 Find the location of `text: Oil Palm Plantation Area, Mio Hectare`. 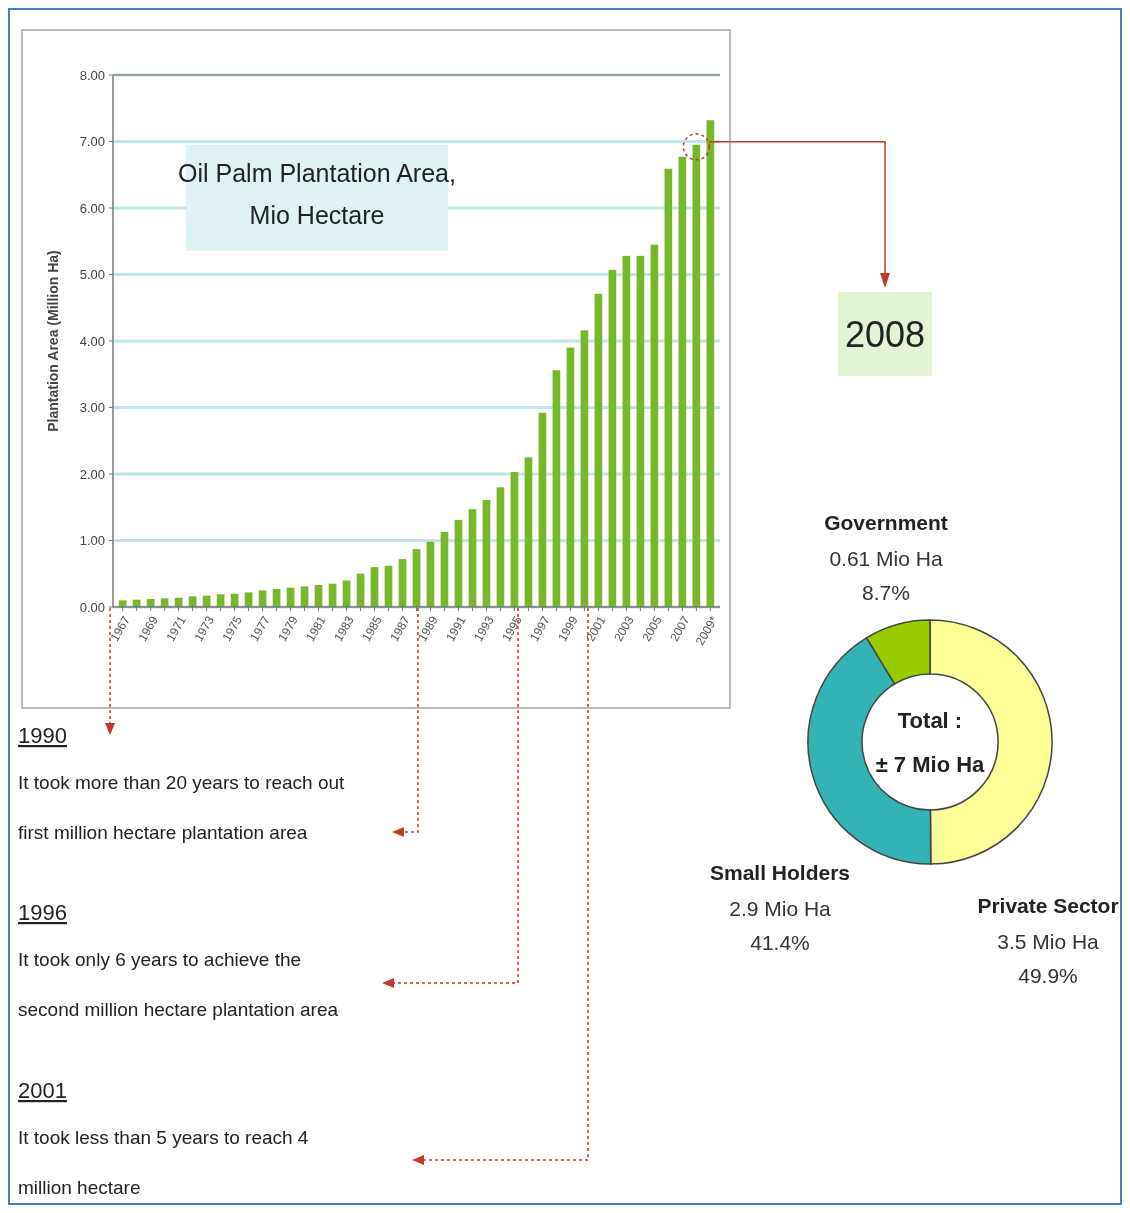

text: Oil Palm Plantation Area, Mio Hectare is located at coordinates (317, 194).